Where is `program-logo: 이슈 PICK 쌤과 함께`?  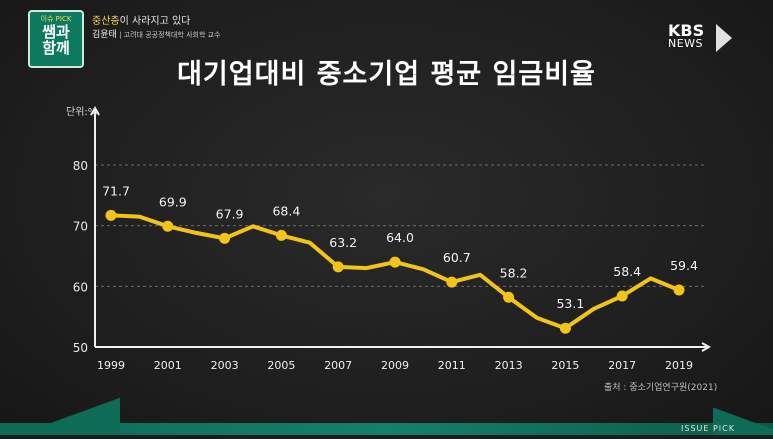
program-logo: 이슈 PICK 쌤과 함께 is located at coordinates (56, 39).